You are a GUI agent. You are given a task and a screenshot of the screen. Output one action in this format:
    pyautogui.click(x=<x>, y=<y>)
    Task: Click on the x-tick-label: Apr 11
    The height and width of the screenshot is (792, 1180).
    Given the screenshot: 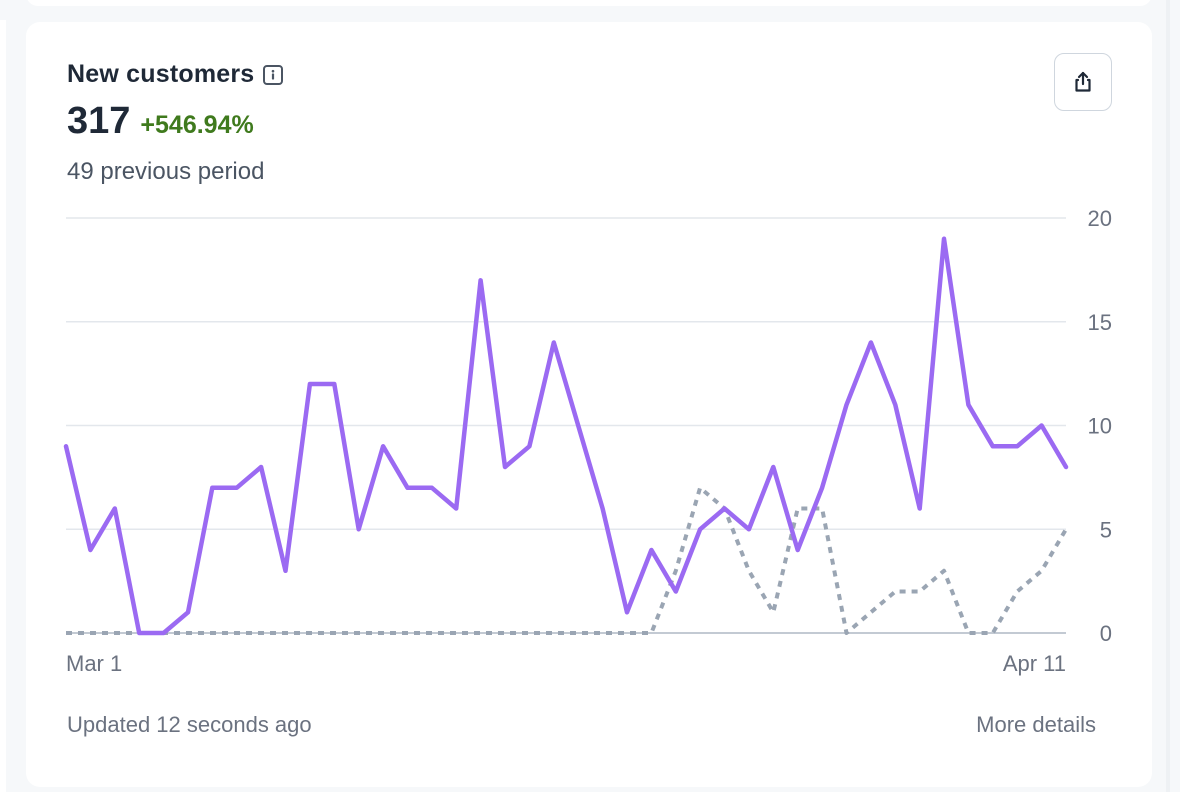 What is the action you would take?
    pyautogui.click(x=1034, y=663)
    